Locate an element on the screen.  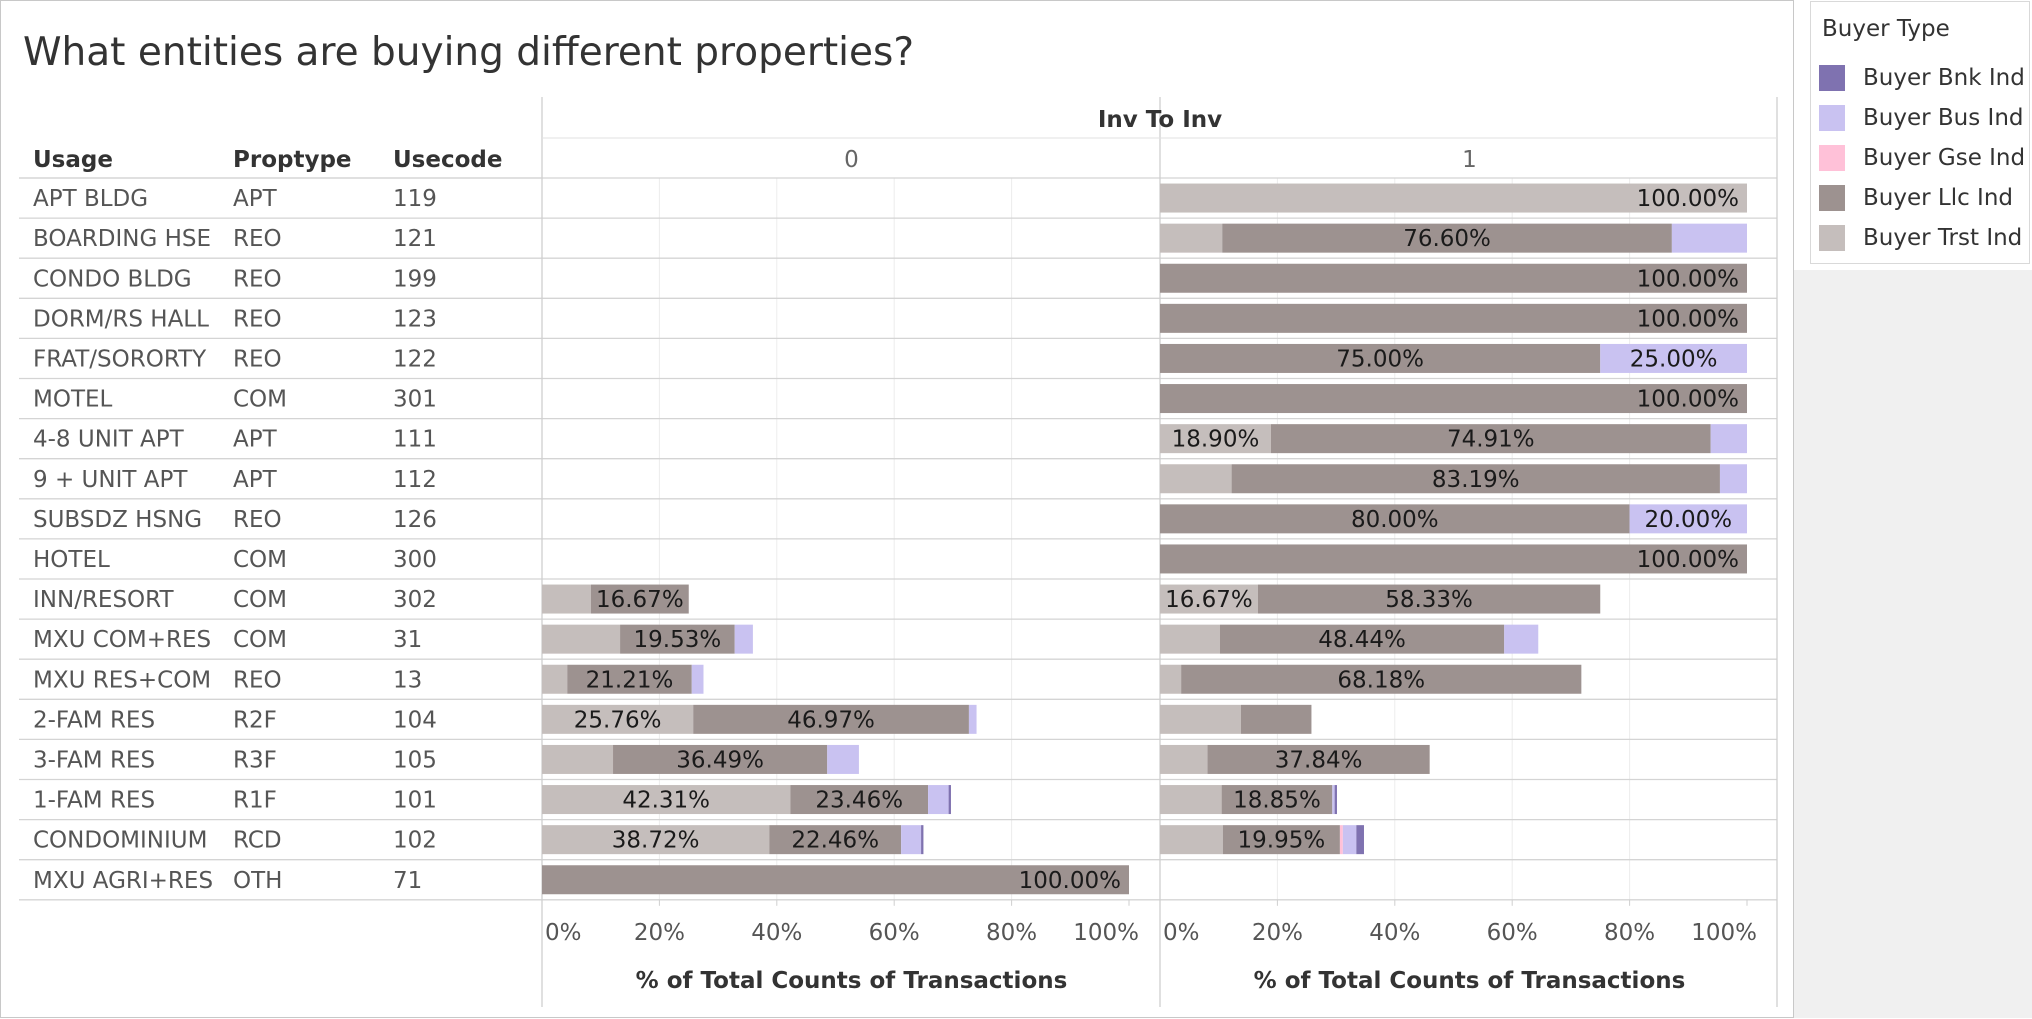
legend-item-buyer-trst-ind: Buyer Trst Ind is located at coordinates (1921, 238).